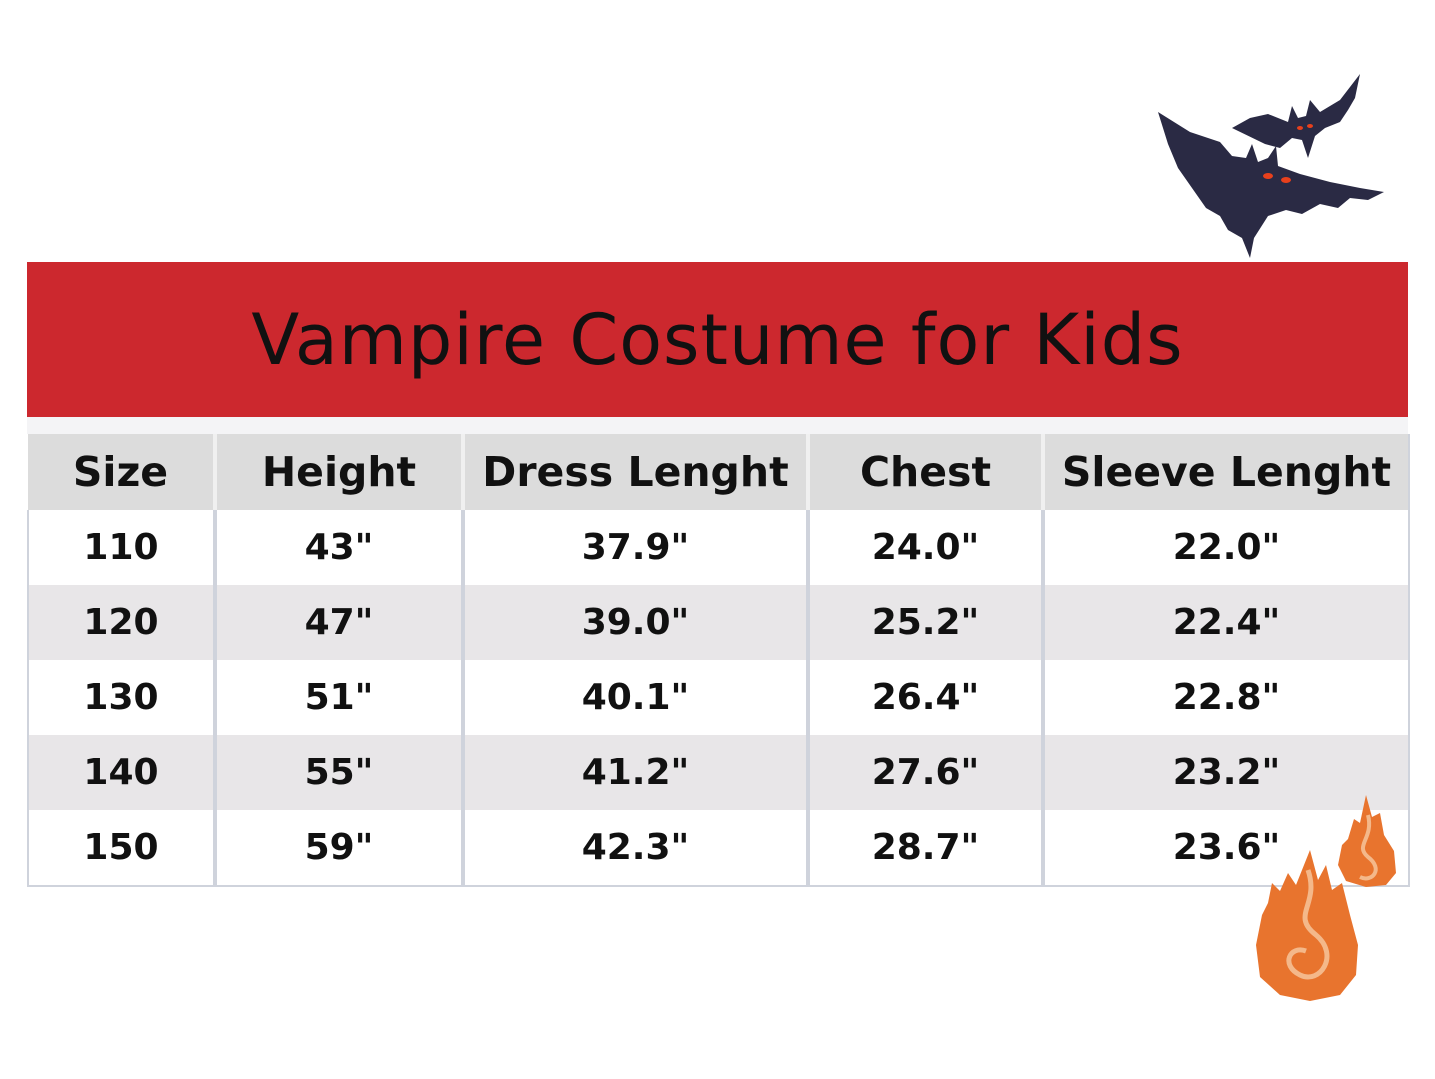  I want to click on cell: 120, so click(122, 622).